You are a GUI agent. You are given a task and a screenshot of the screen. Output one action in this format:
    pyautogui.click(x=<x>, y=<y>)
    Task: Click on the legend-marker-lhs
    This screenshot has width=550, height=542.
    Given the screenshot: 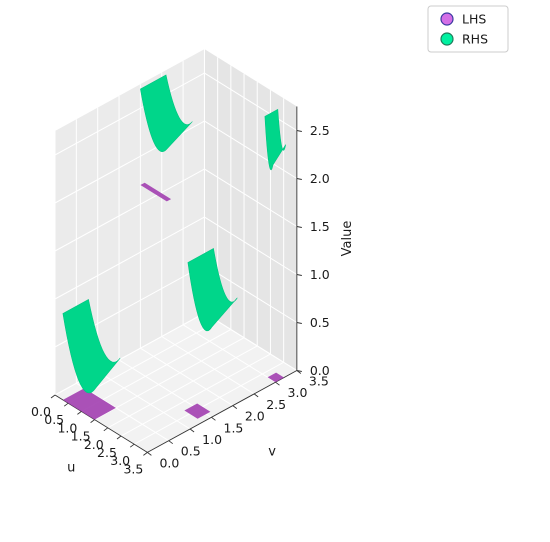 What is the action you would take?
    pyautogui.click(x=447, y=19)
    